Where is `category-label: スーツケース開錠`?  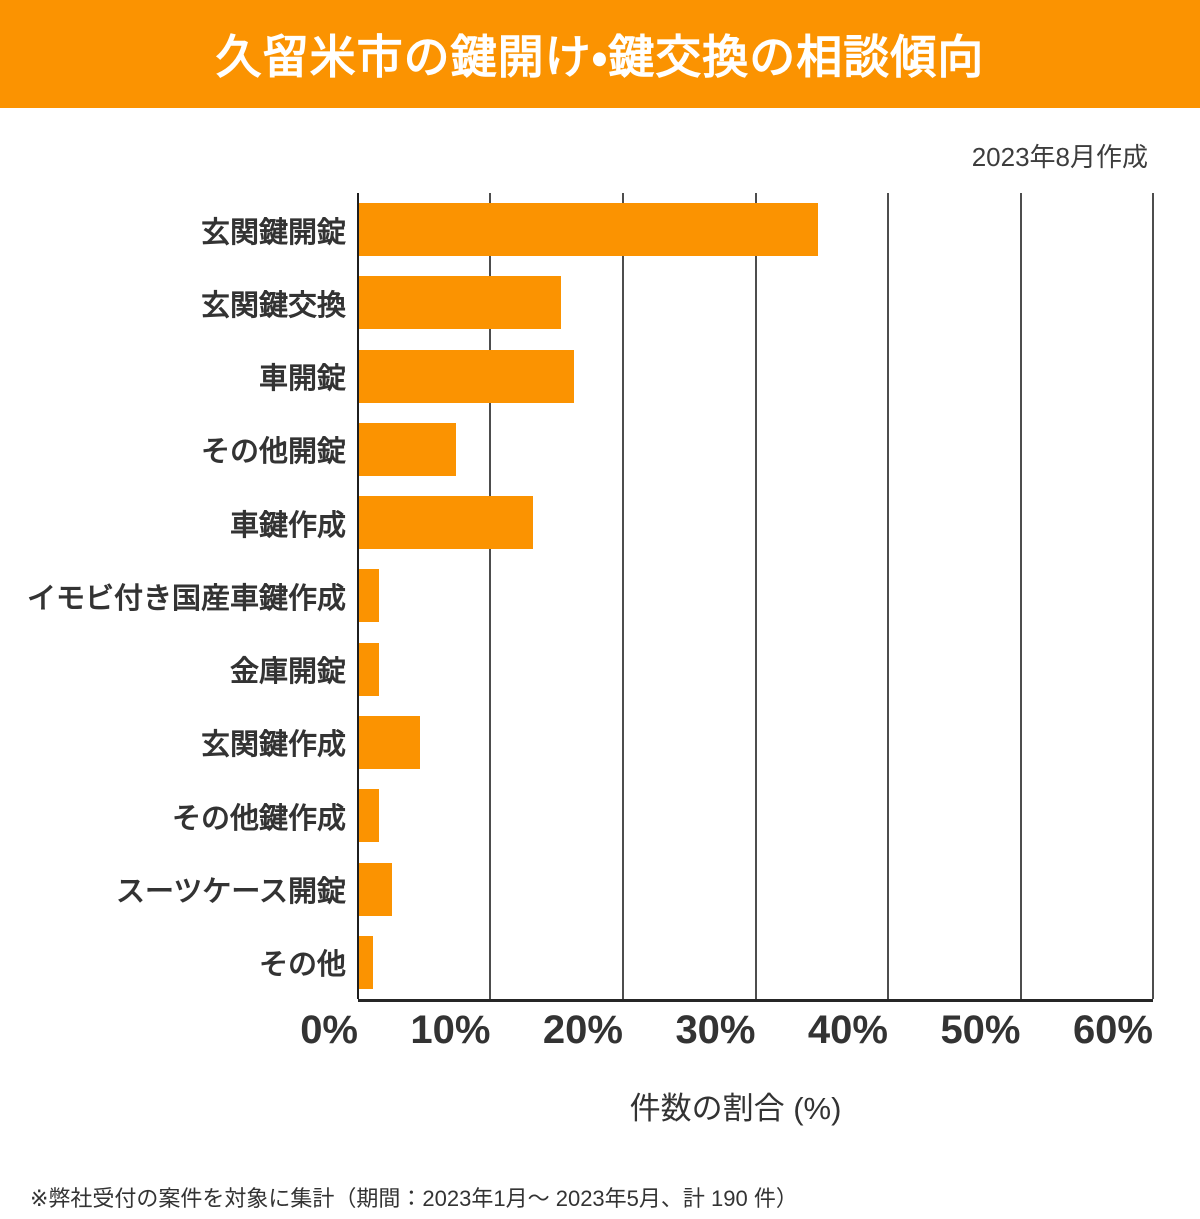 category-label: スーツケース開錠 is located at coordinates (231, 892).